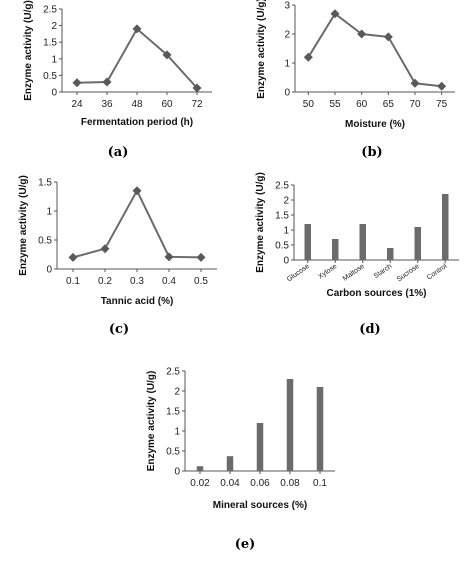 The width and height of the screenshot is (474, 563). I want to click on y-tick-label-b: 1, so click(287, 64).